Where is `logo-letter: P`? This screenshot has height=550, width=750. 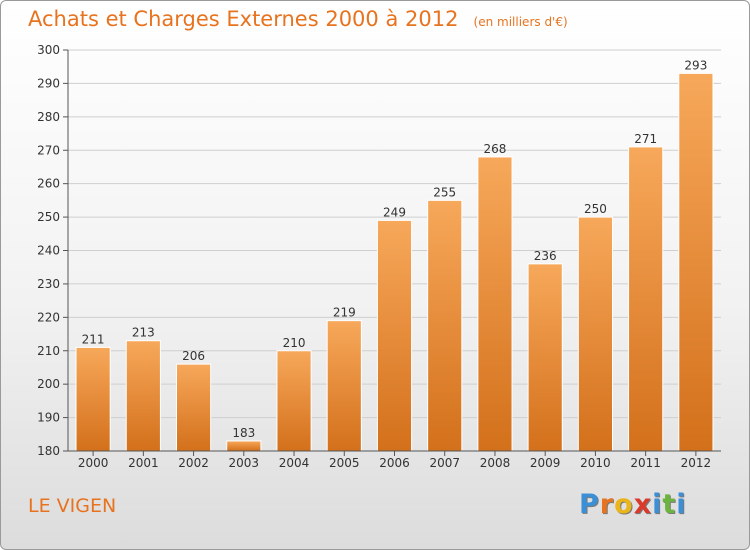 logo-letter: P is located at coordinates (589, 504).